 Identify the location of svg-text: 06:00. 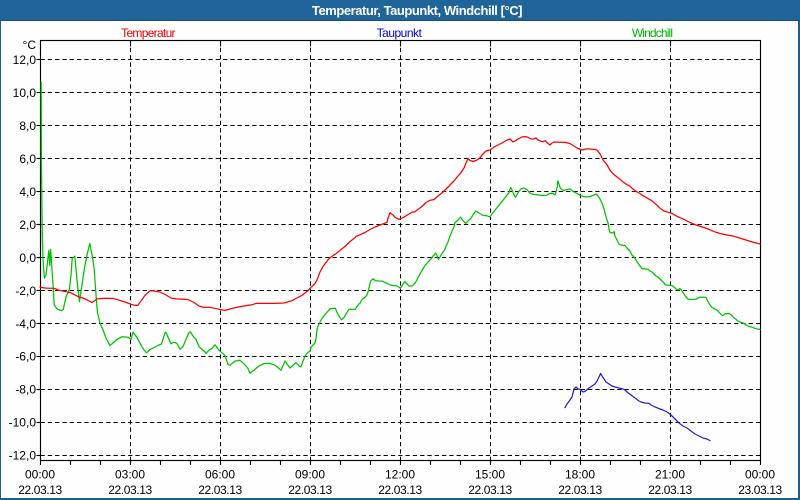
(220, 475).